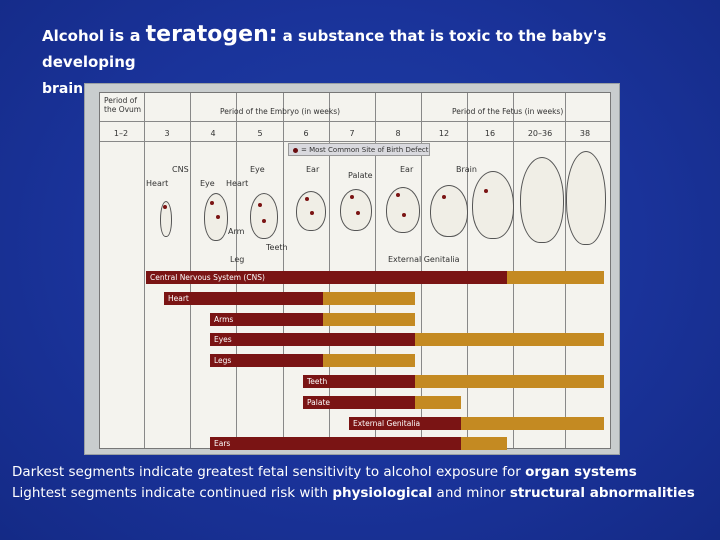  I want to click on label-external-genitalia: External Genitalia, so click(424, 259).